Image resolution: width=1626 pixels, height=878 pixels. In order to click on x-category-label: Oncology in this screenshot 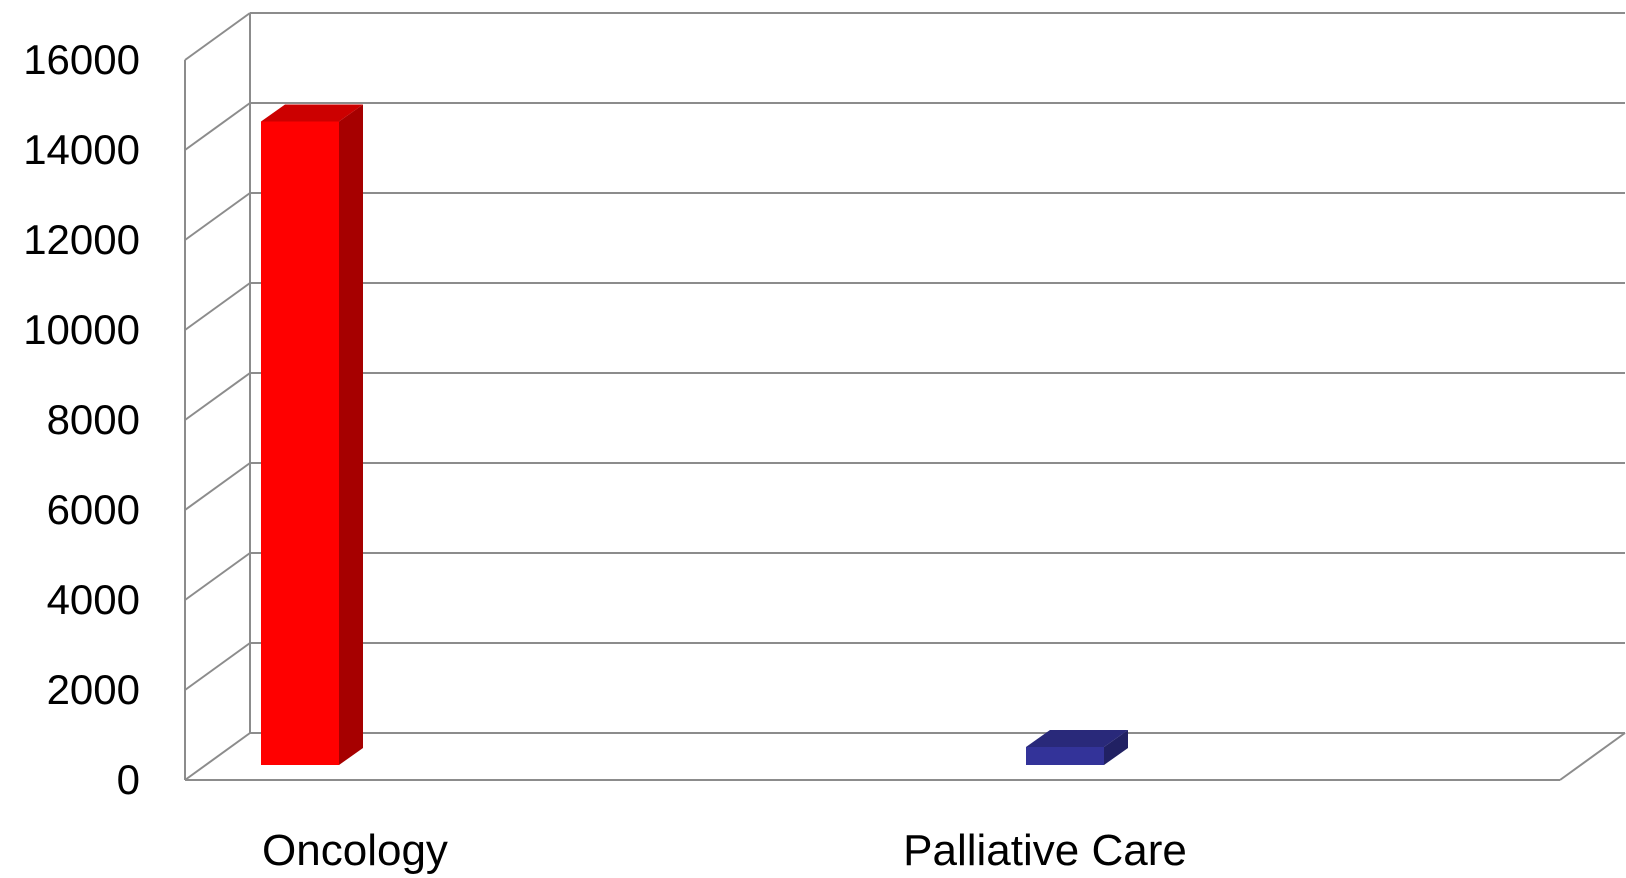, I will do `click(355, 850)`.